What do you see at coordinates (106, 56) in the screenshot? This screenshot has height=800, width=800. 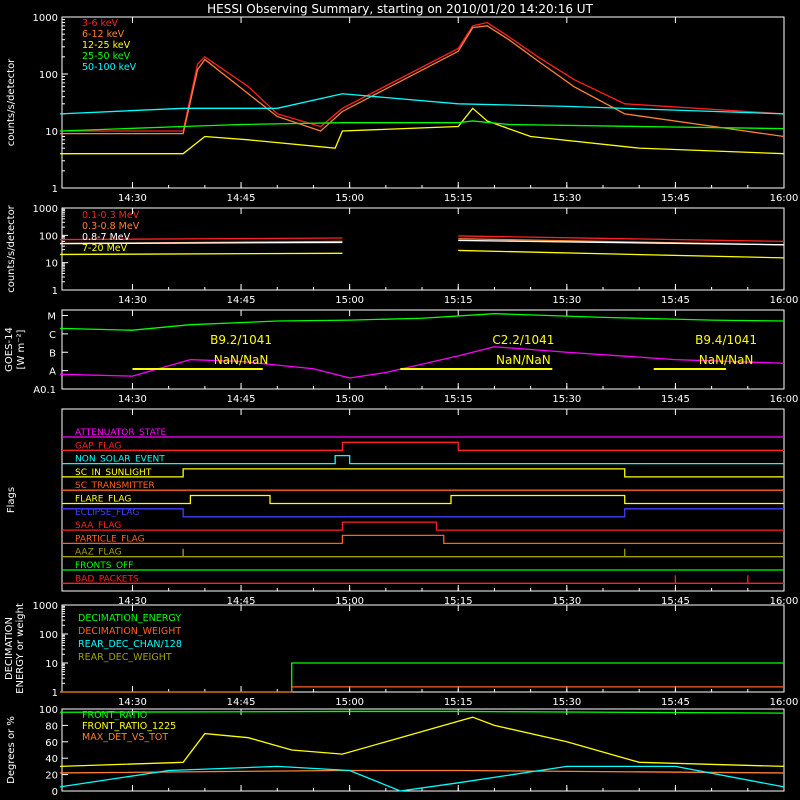 I see `panel-low-energy-legend-3: 25-50 keV` at bounding box center [106, 56].